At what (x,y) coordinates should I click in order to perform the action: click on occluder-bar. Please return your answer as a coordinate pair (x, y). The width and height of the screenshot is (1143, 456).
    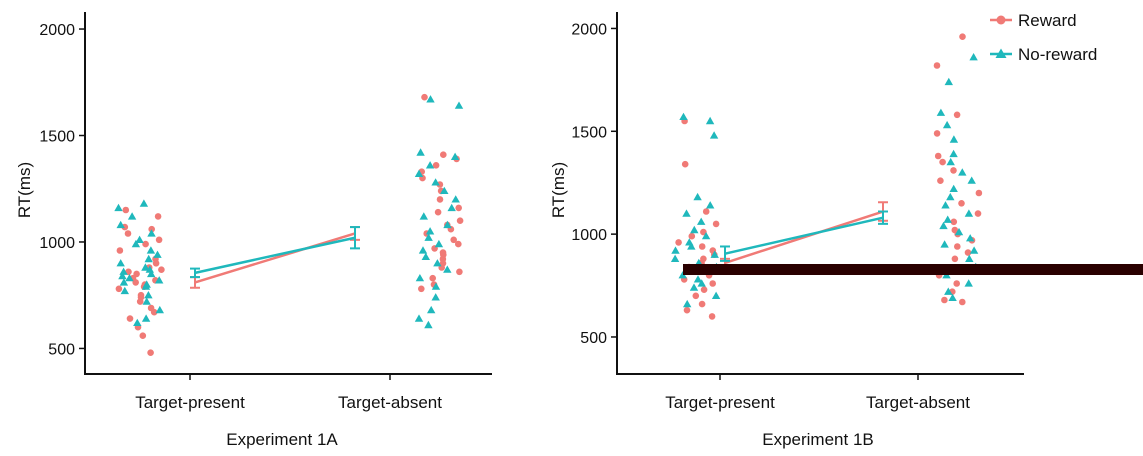
    Looking at the image, I should click on (913, 269).